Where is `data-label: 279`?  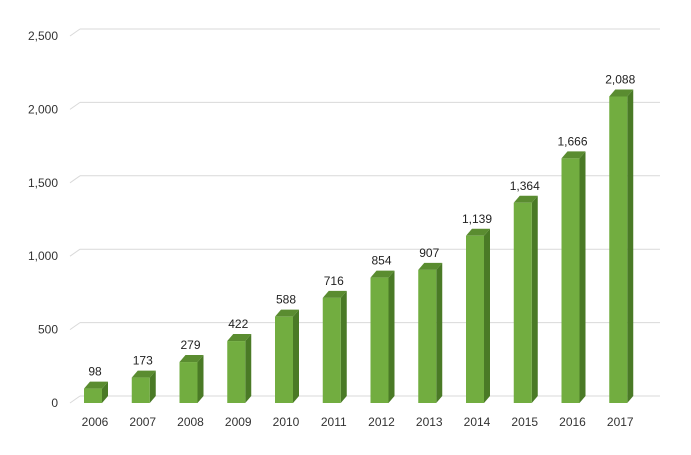 data-label: 279 is located at coordinates (190, 345).